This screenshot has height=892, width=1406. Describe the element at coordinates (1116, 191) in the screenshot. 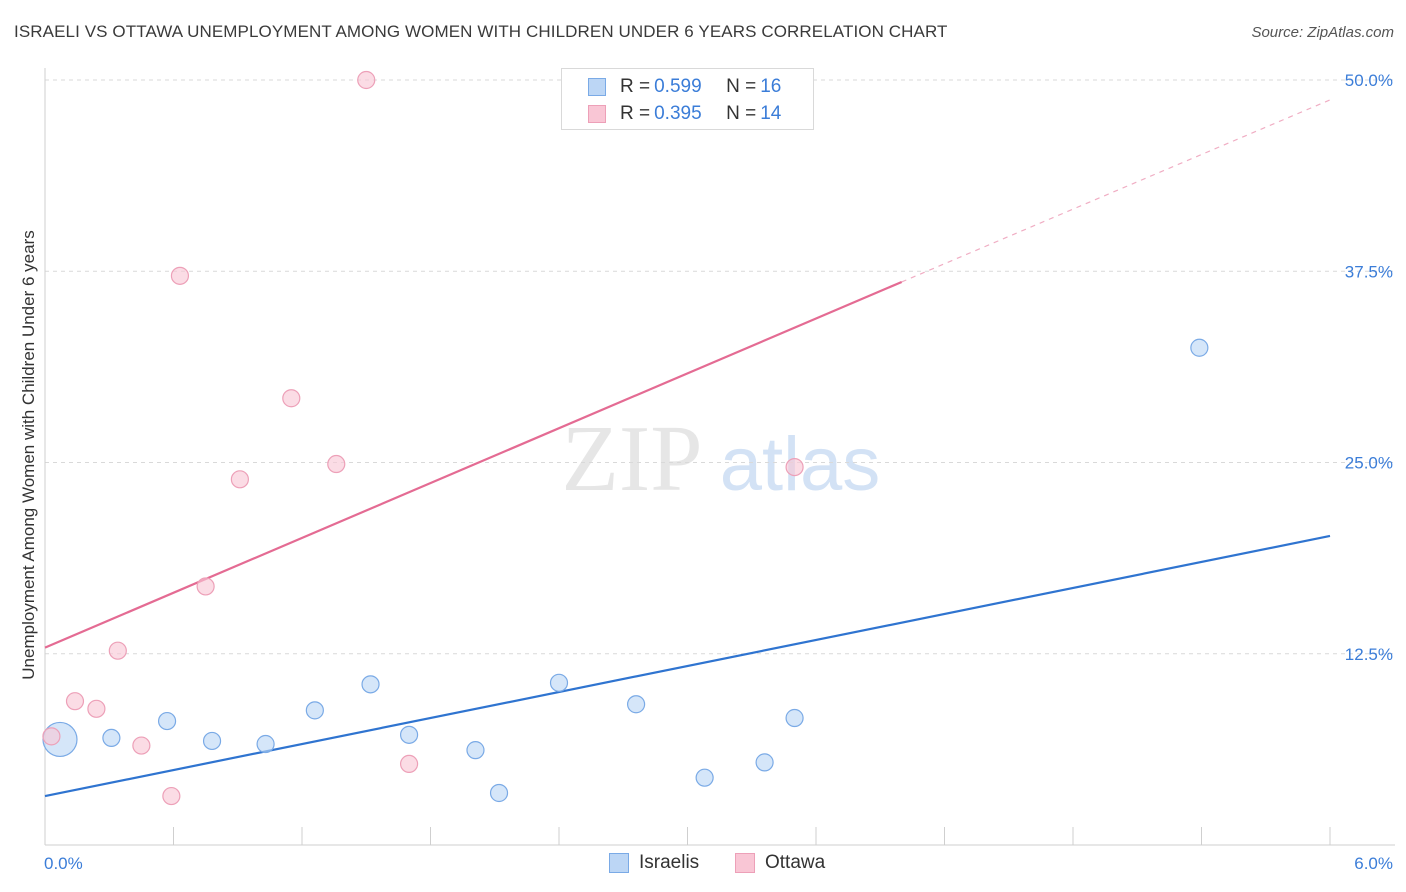

I see `trend-line-extension-ottawa` at that location.